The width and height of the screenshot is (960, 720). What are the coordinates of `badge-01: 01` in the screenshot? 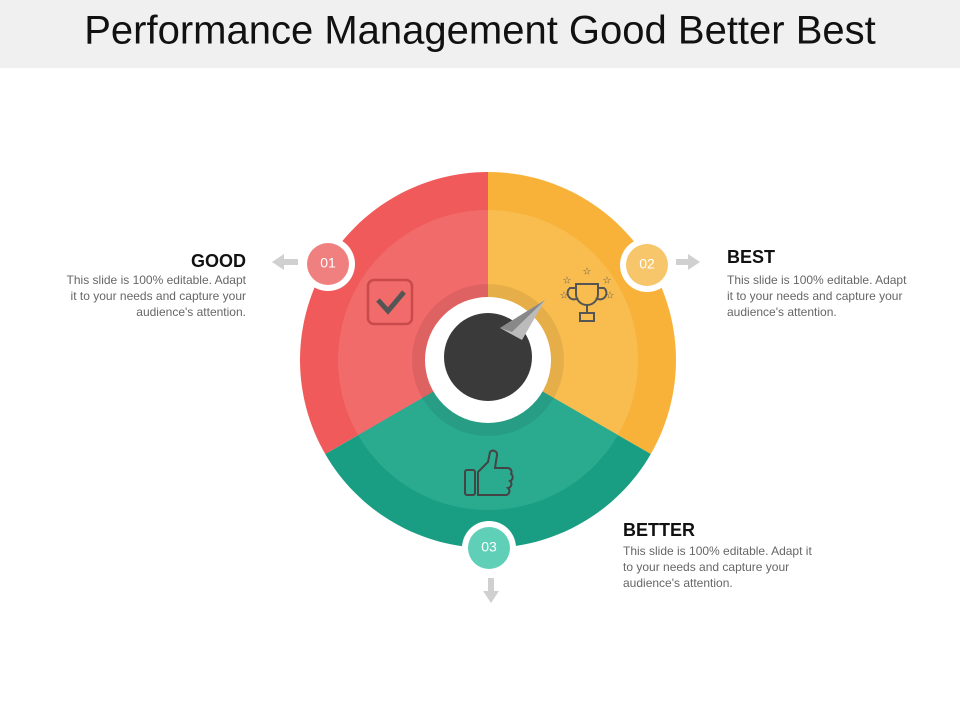 It's located at (328, 264).